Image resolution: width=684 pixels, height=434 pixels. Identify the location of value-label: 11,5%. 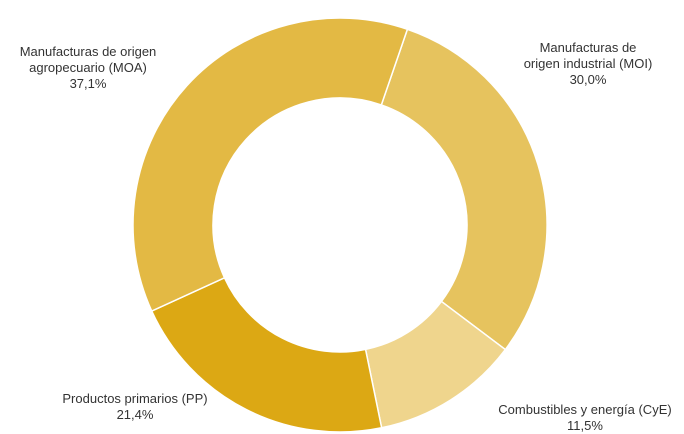
(585, 425).